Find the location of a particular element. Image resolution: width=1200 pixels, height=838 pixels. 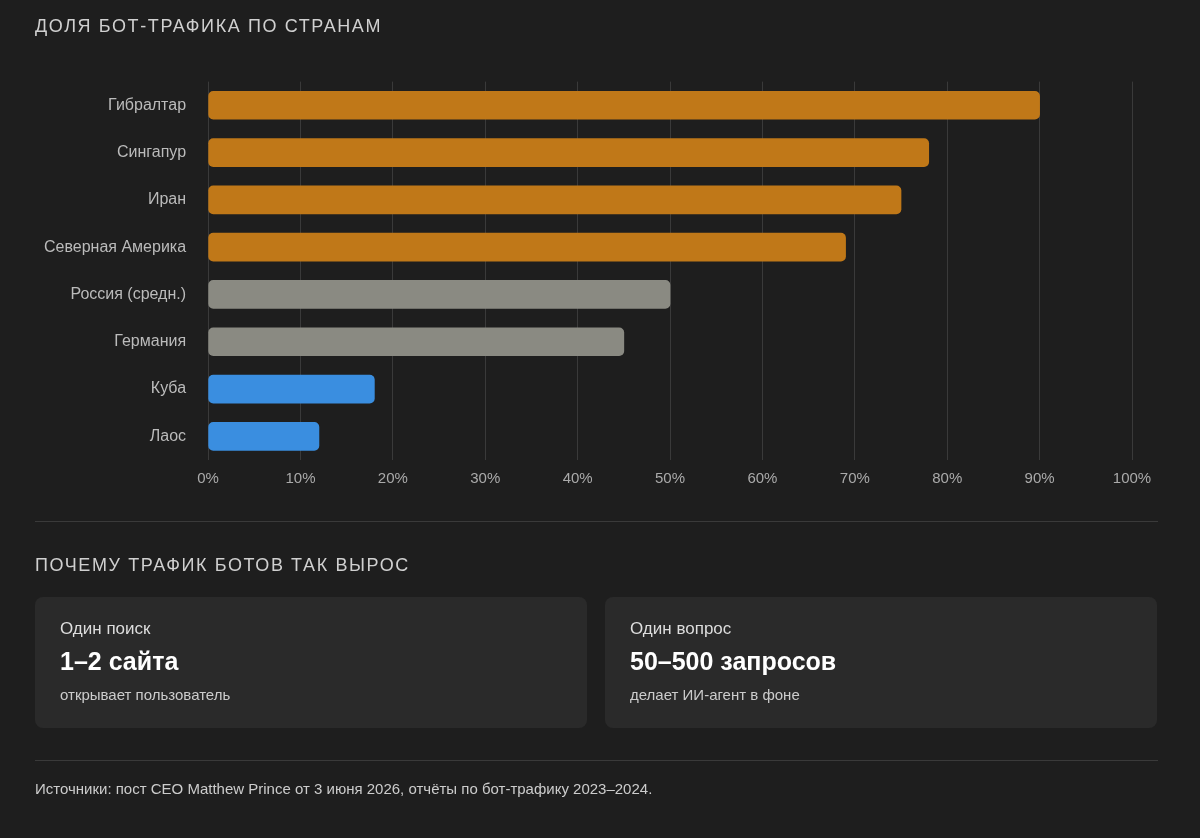

x-tick-label: 20% is located at coordinates (392, 478).